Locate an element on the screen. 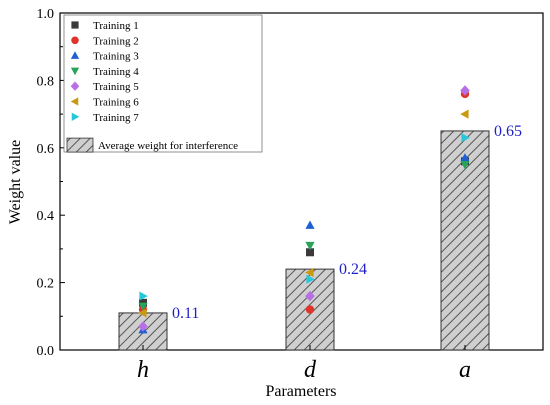 The width and height of the screenshot is (550, 405). legend-label: Training 6 is located at coordinates (116, 103).